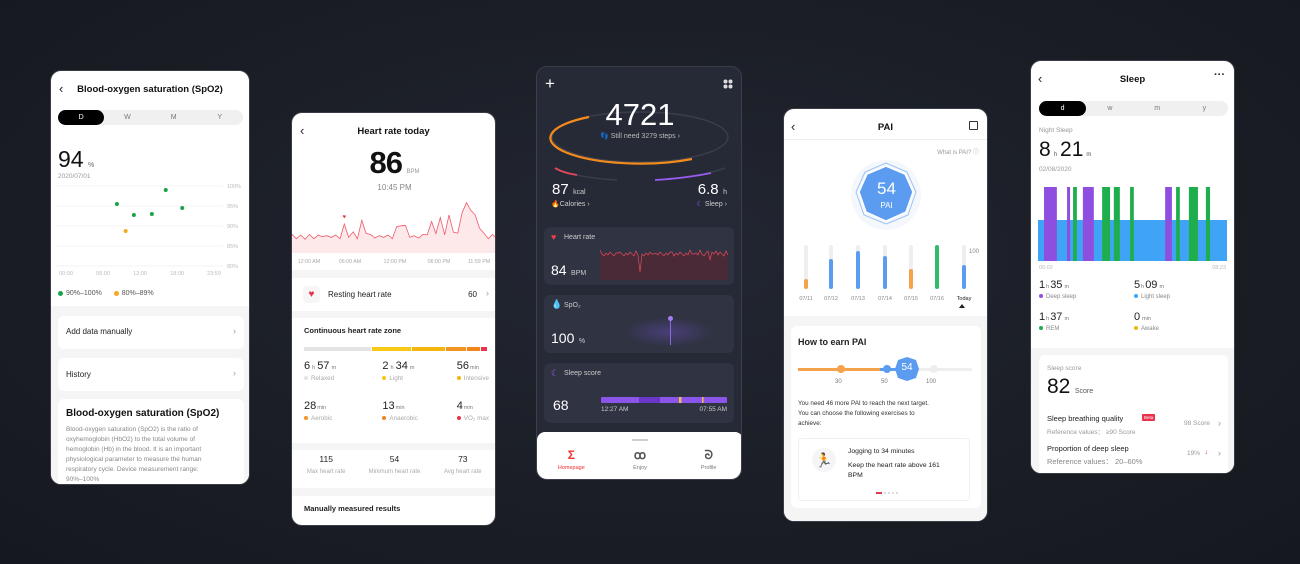 The width and height of the screenshot is (1300, 564). What do you see at coordinates (60, 293) in the screenshot?
I see `legend-dot-high` at bounding box center [60, 293].